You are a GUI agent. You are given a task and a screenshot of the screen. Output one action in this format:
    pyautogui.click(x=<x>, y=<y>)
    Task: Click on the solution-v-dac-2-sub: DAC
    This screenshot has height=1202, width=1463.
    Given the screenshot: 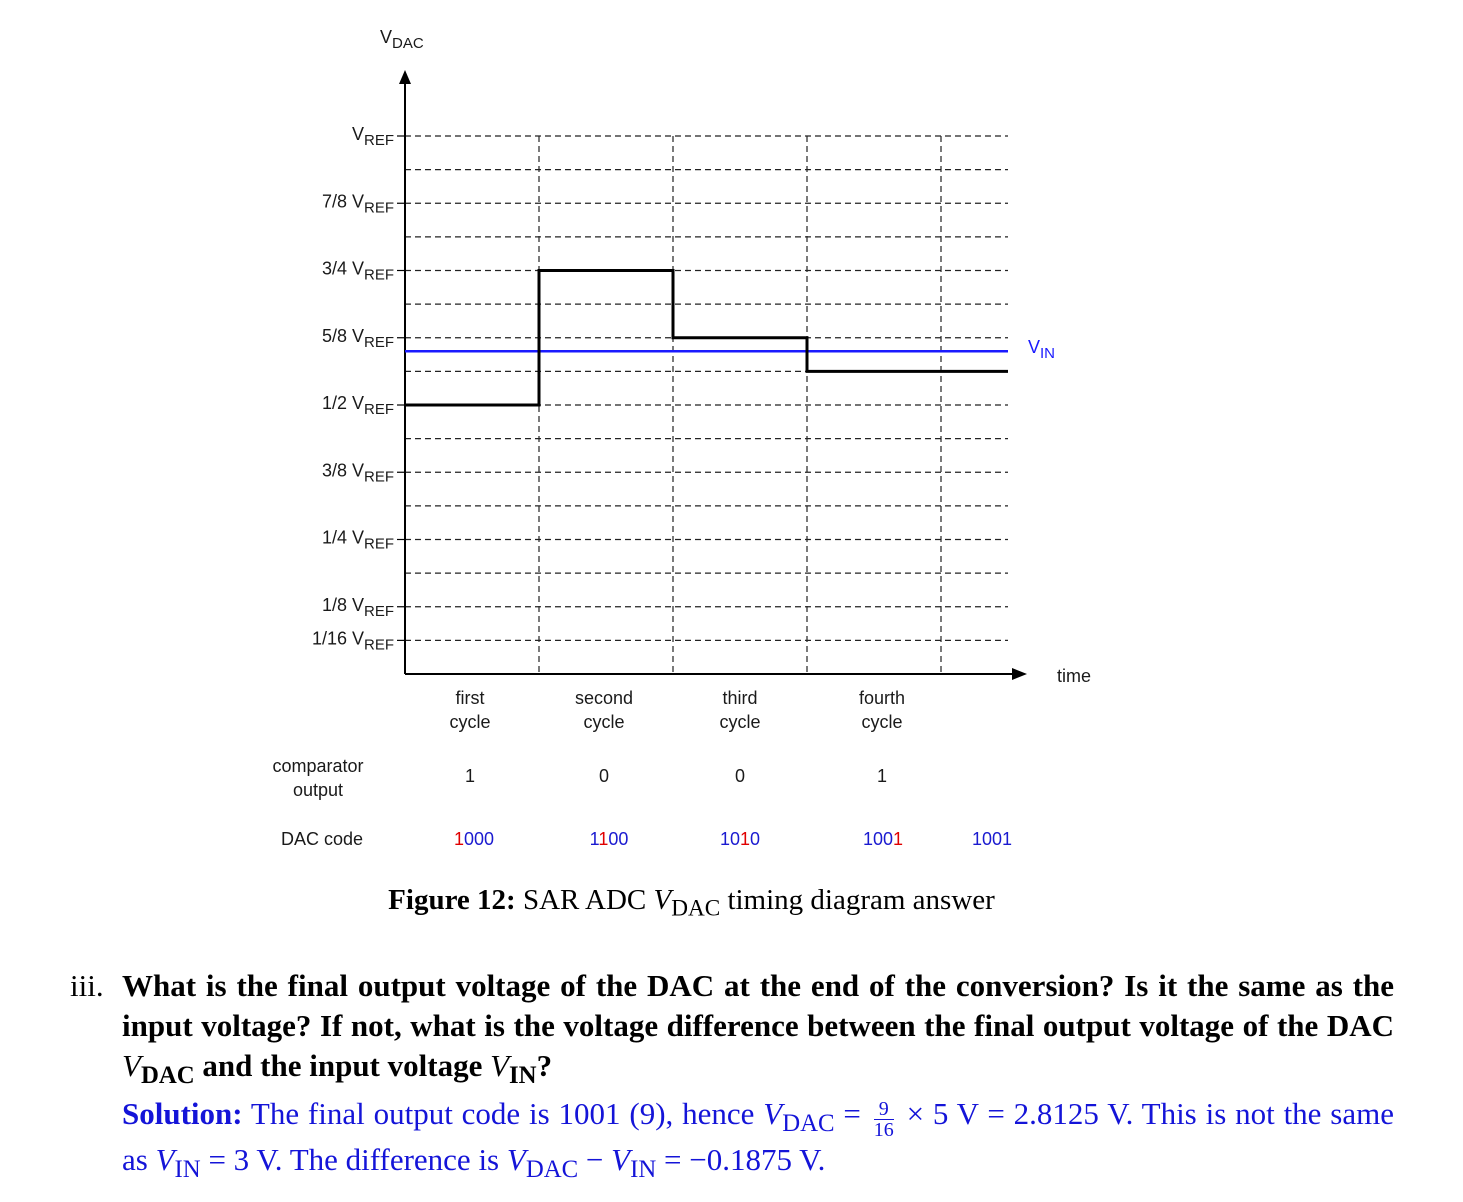 What is the action you would take?
    pyautogui.click(x=552, y=1169)
    